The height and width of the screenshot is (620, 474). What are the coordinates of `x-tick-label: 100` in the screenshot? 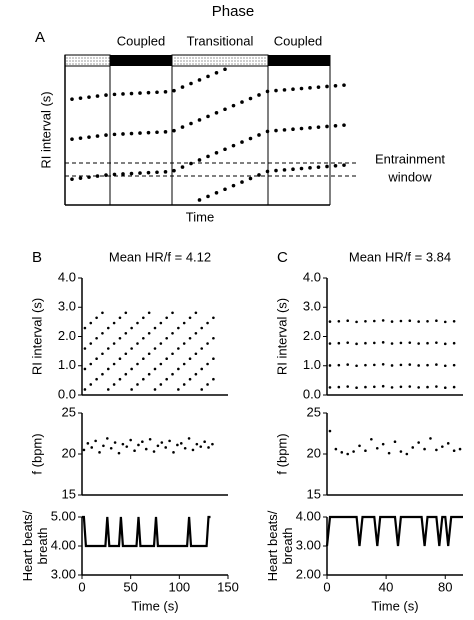 It's located at (179, 586).